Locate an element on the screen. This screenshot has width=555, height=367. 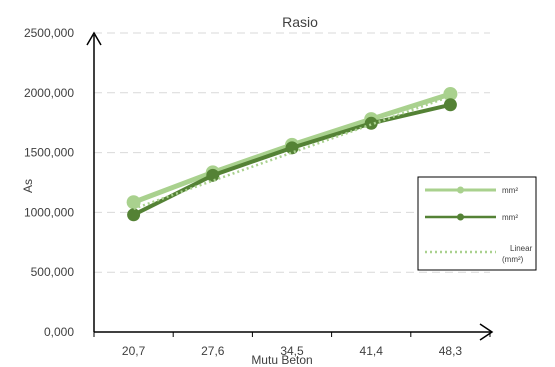
x-axis-arrow is located at coordinates (486, 332).